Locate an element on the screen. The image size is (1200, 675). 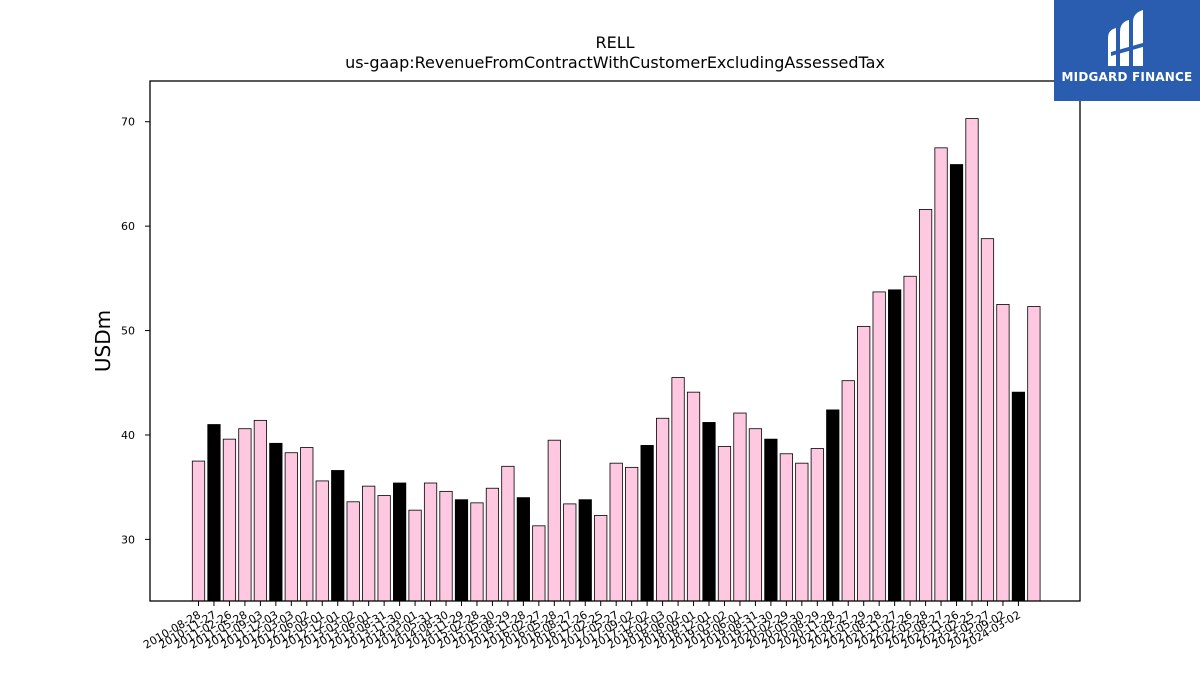
y-tick-label: 40 is located at coordinates (128, 435).